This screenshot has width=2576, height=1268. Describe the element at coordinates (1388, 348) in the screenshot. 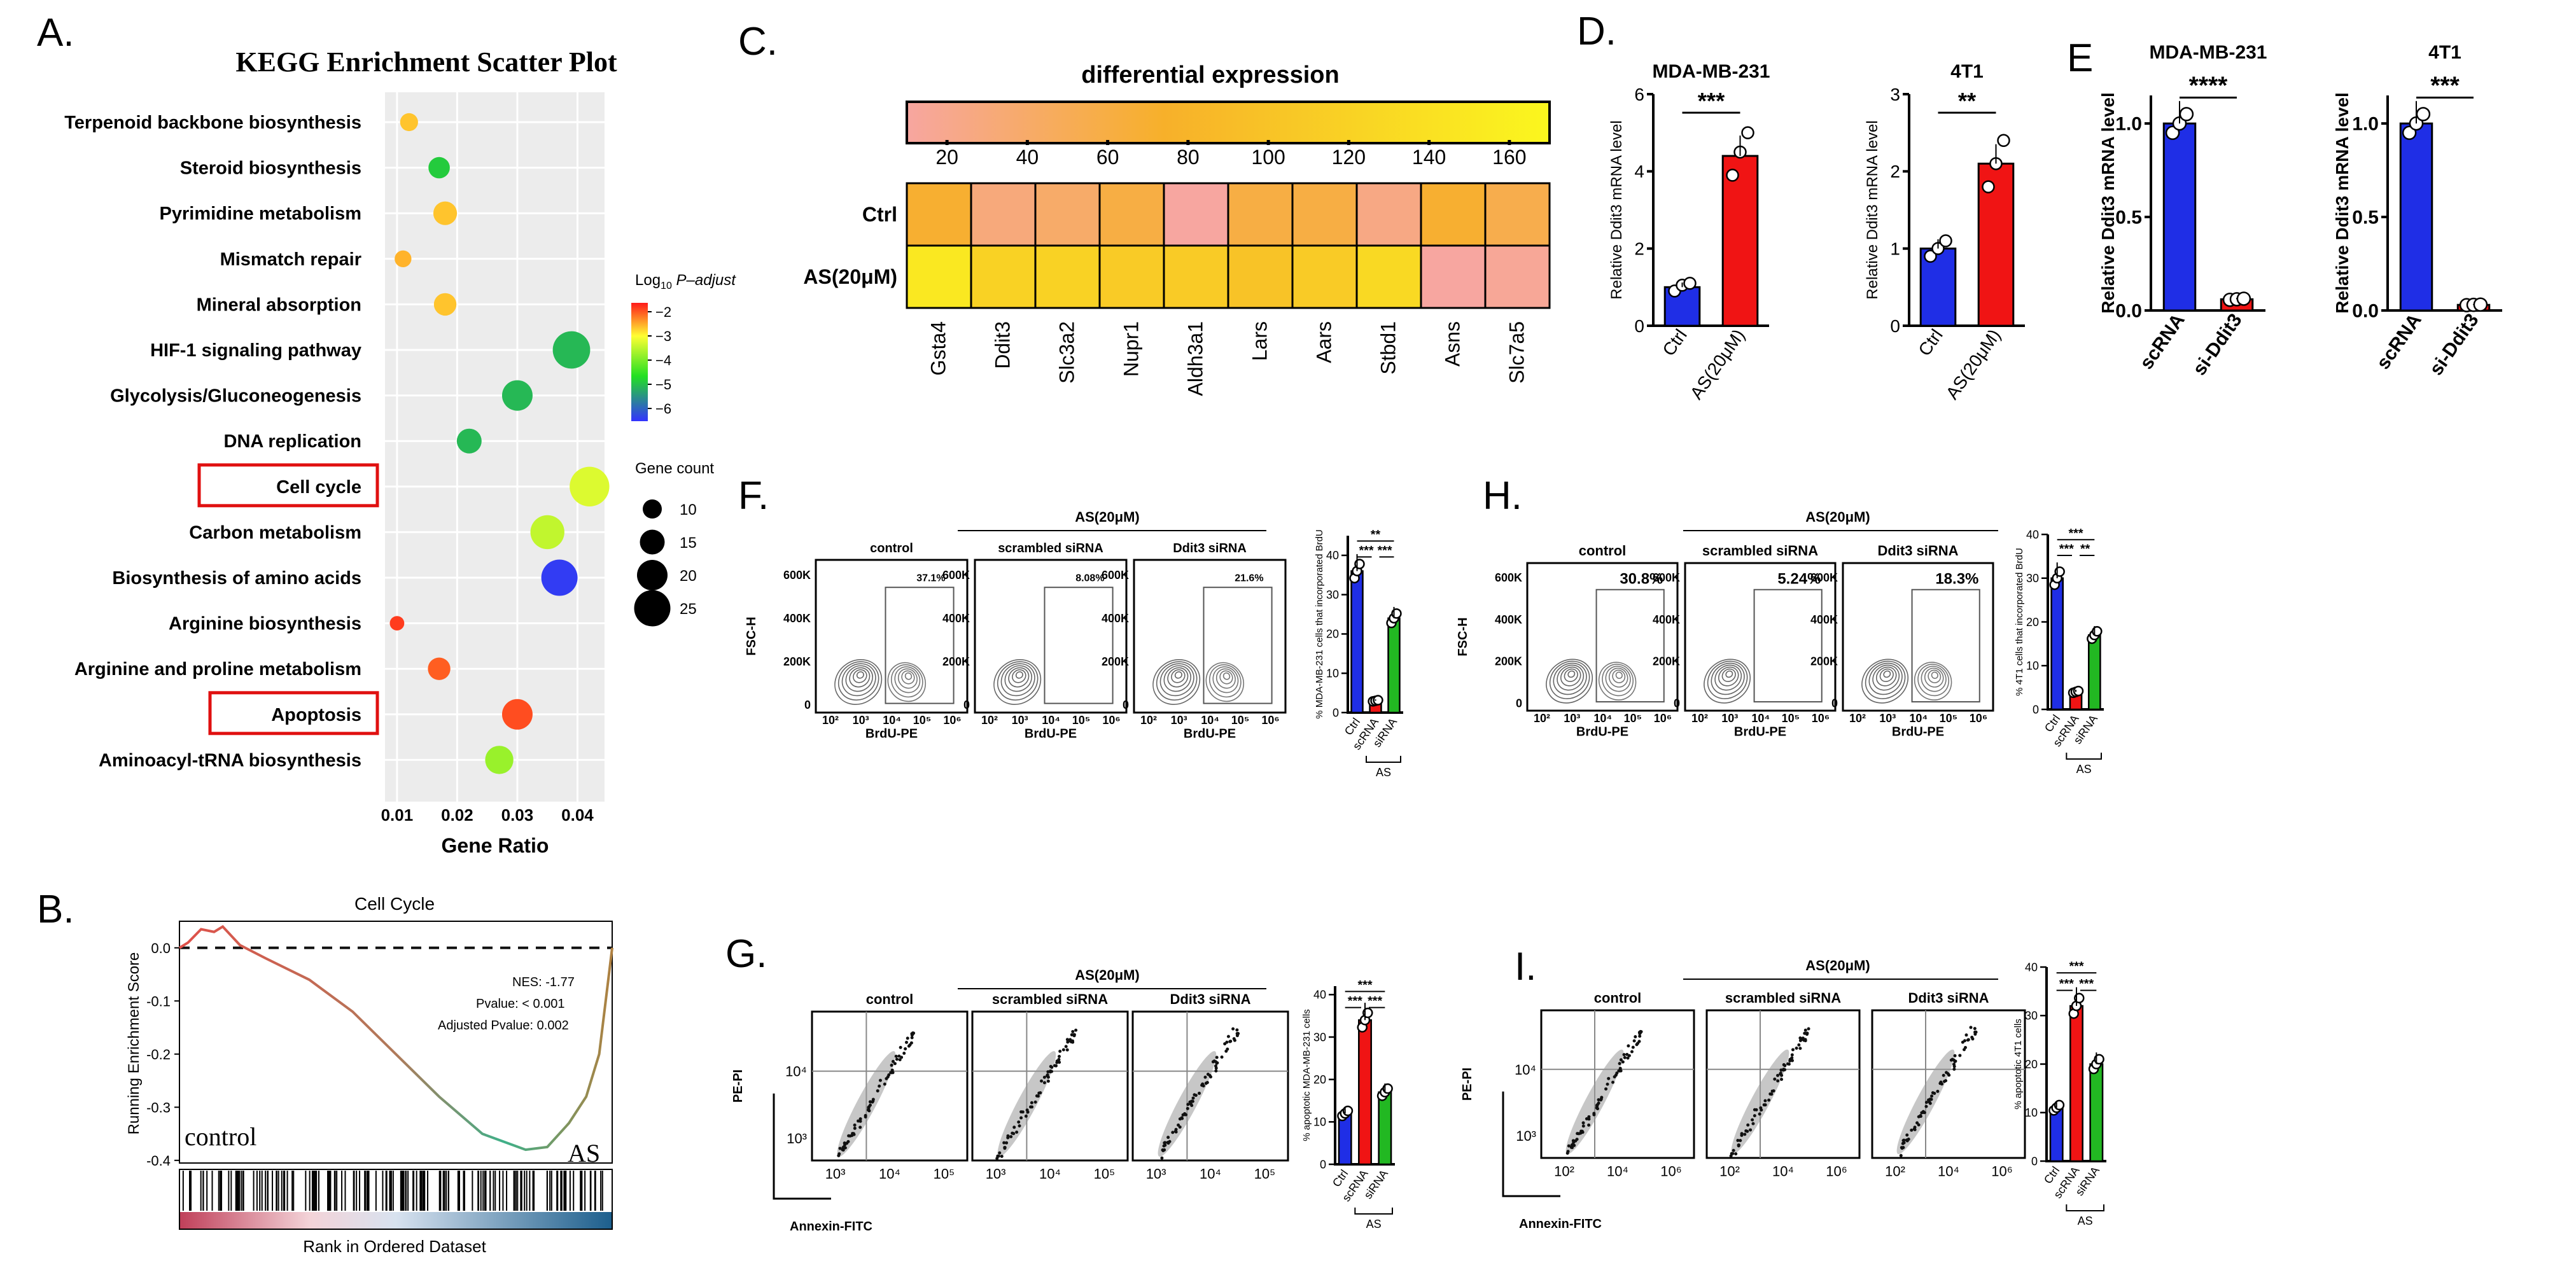

I see `heatmap-gene-label: Stbd1` at that location.